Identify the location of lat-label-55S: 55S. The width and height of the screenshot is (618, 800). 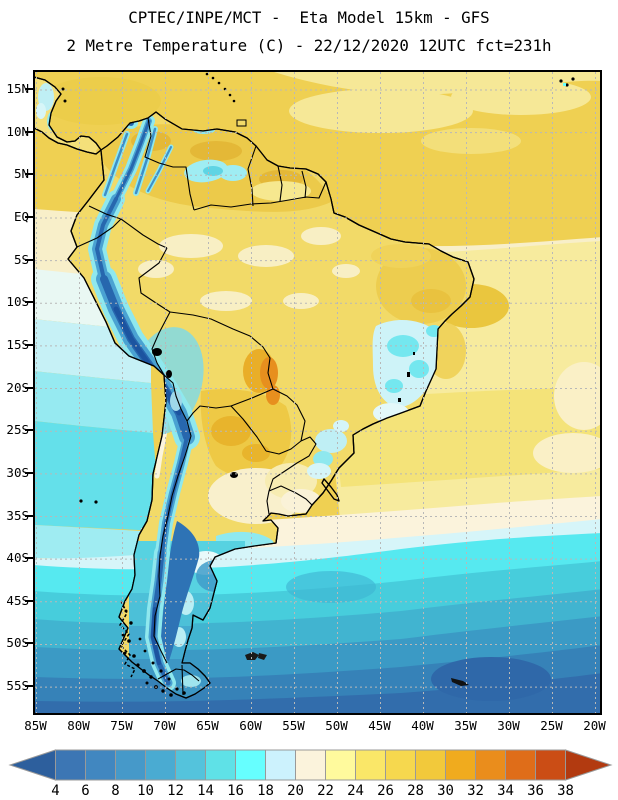
(17, 686).